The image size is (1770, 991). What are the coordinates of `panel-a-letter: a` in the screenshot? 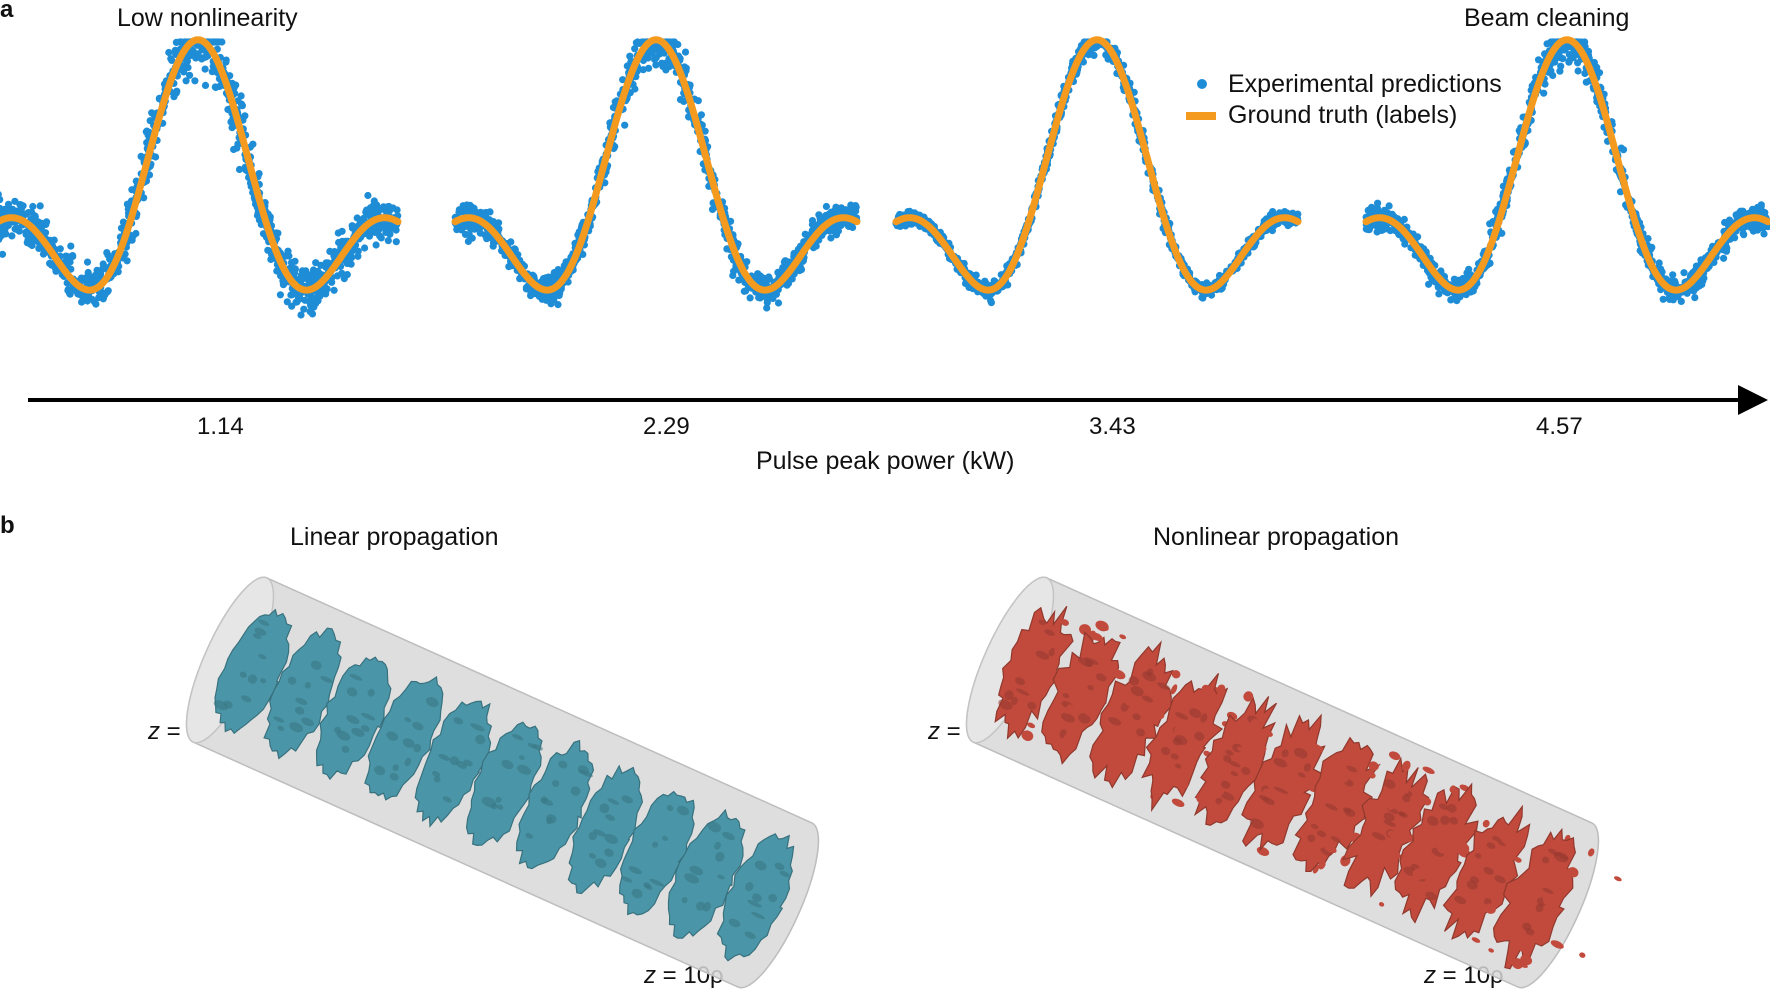 It's located at (7, 11).